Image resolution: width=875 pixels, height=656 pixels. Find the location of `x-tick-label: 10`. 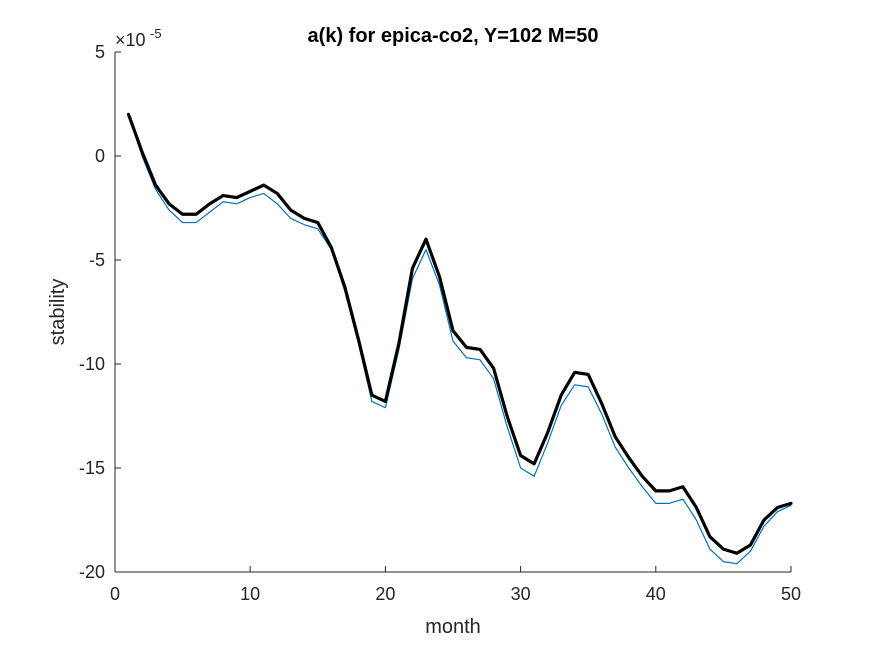

x-tick-label: 10 is located at coordinates (250, 594).